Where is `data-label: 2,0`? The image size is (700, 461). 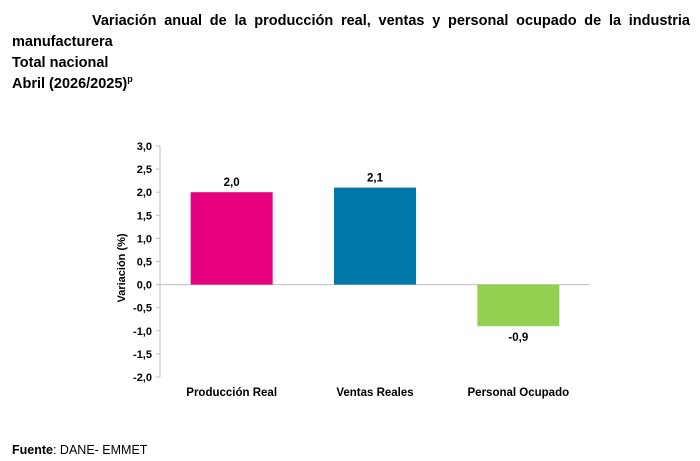 data-label: 2,0 is located at coordinates (232, 183).